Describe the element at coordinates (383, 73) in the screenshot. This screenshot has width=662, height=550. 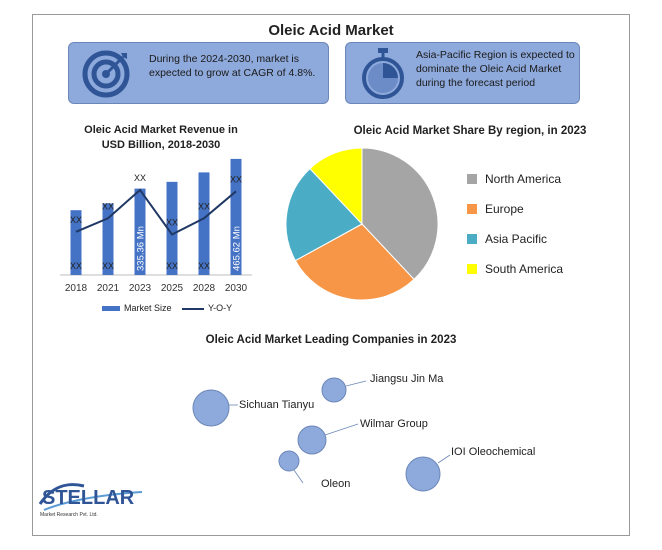
I see `stopwatch-icon` at that location.